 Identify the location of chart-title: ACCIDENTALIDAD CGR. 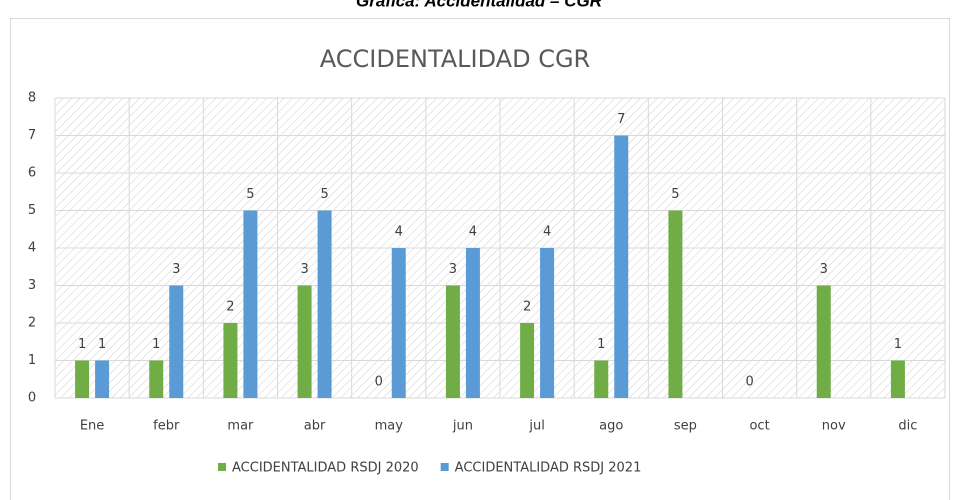
(455, 59).